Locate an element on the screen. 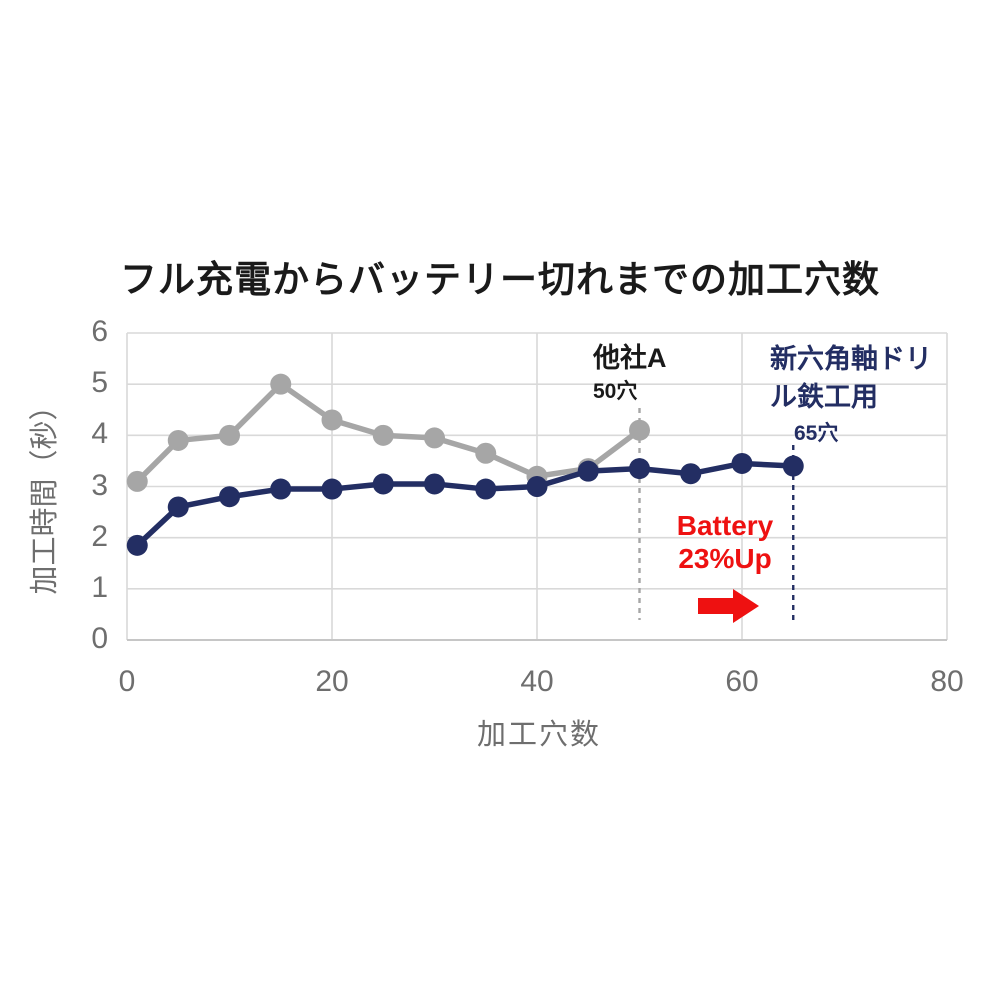  annotation-new-drill-label: 新六角軸ドリル鉄工用 is located at coordinates (851, 378).